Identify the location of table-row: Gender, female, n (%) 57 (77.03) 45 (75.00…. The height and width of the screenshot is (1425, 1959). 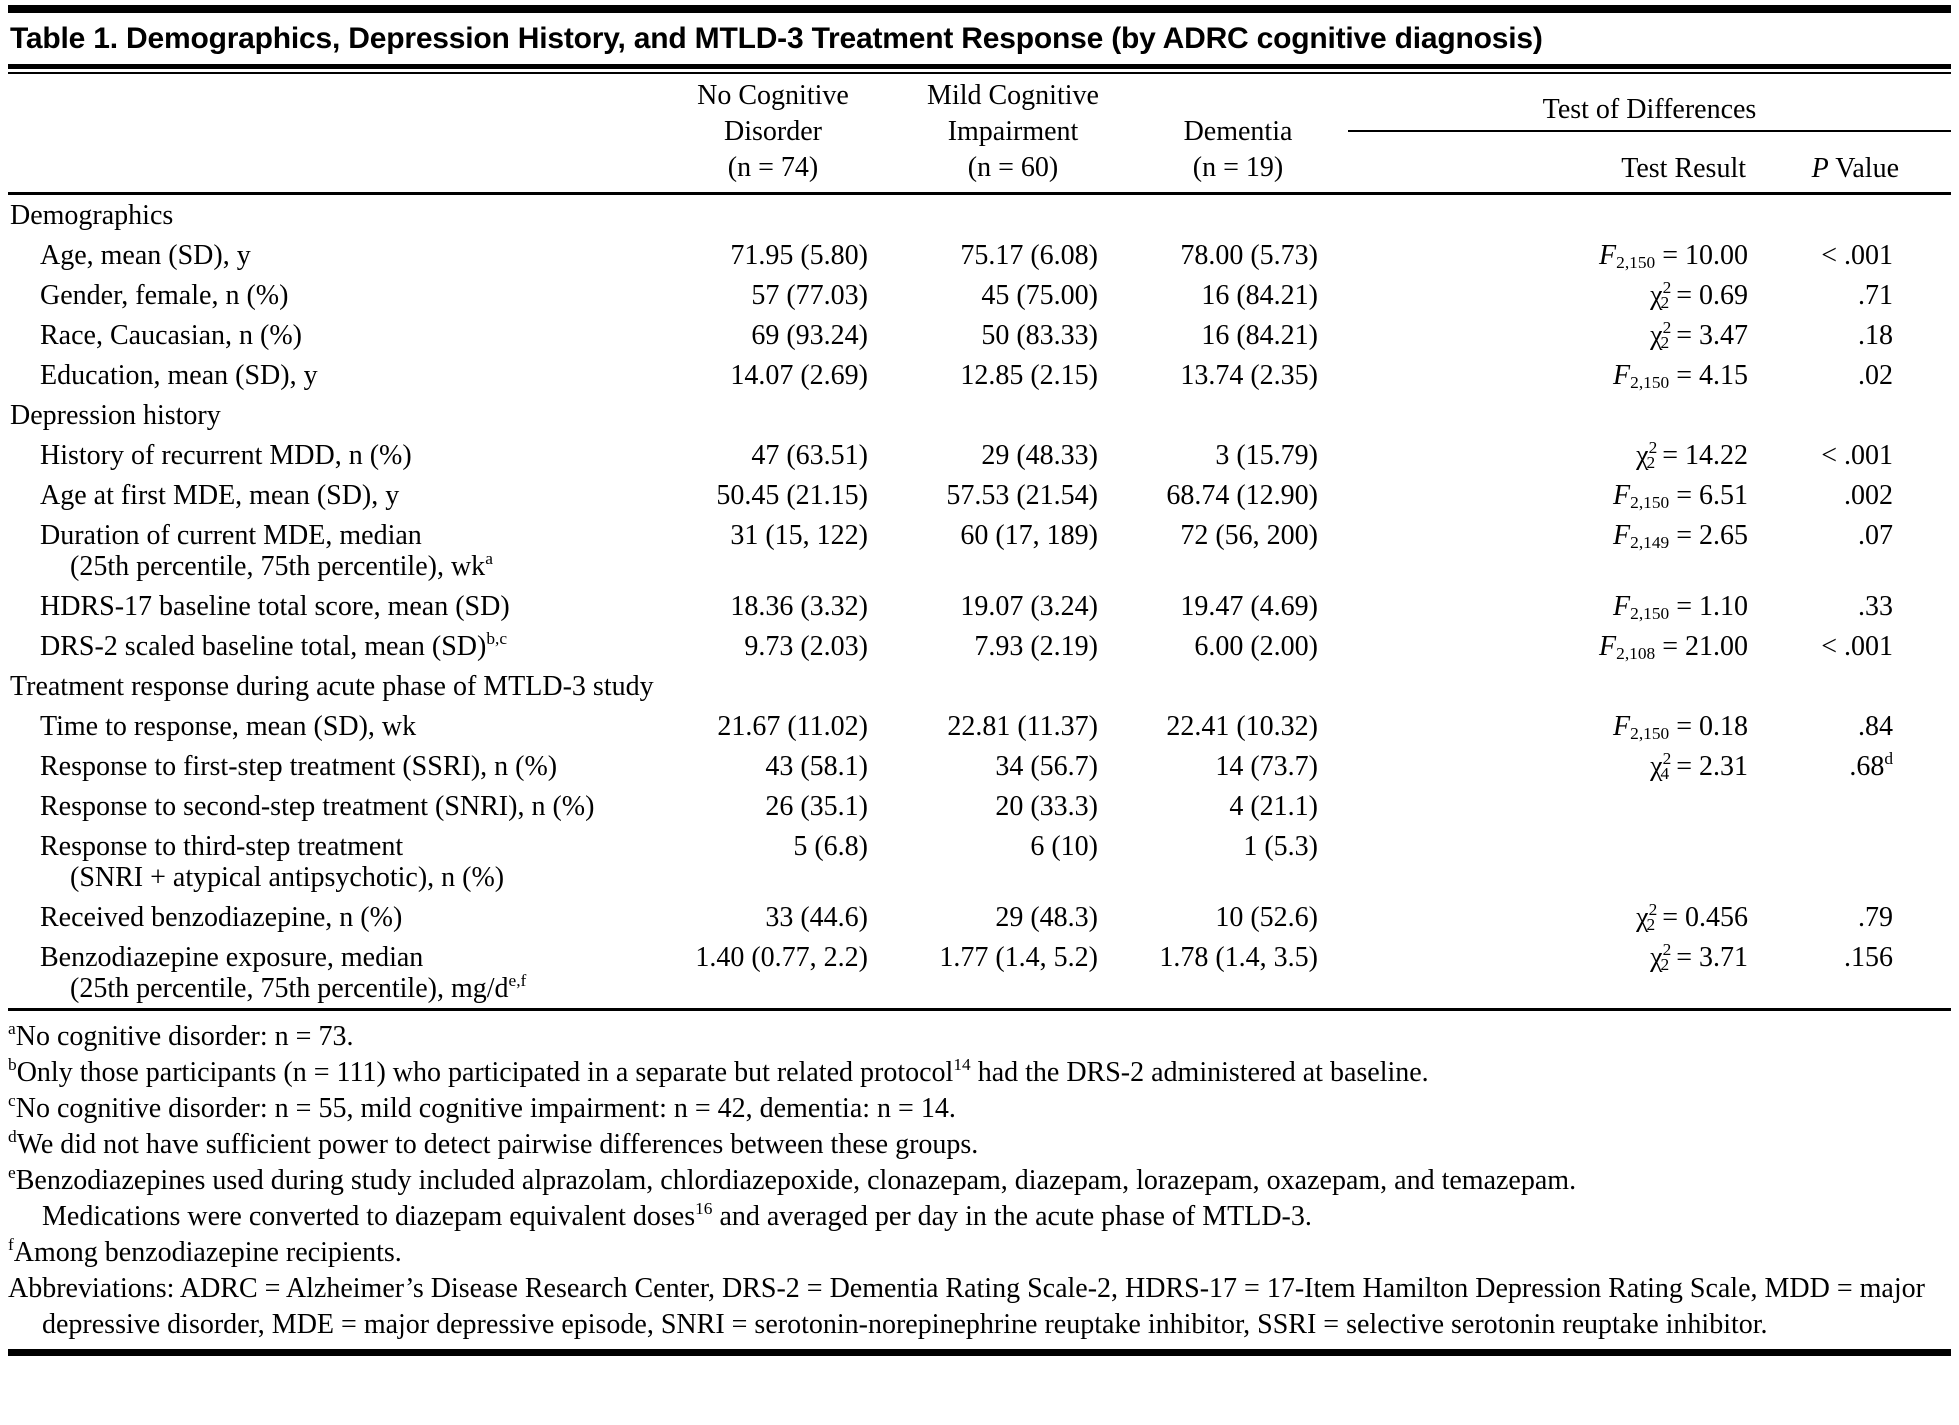
(979, 295).